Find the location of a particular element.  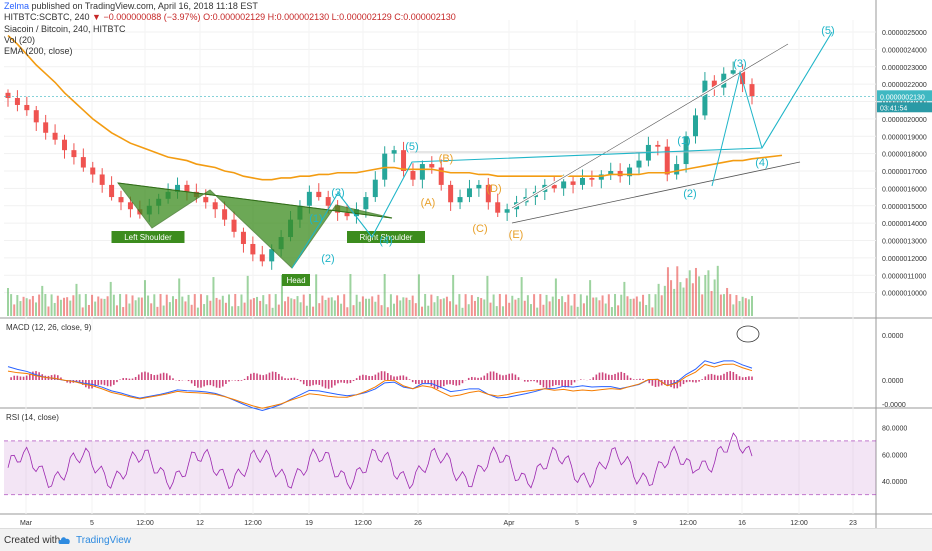

wave-label: (1) is located at coordinates (315, 219).